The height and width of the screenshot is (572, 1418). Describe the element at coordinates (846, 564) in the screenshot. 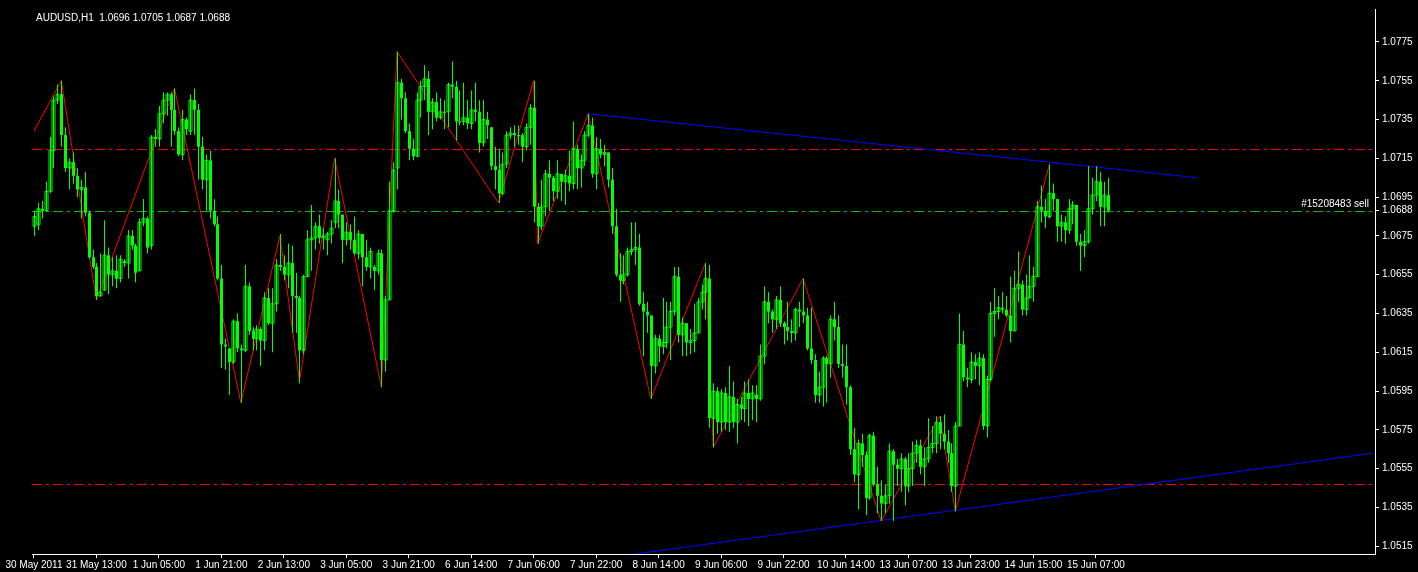

I see `x-tick-label: 10 Jun 14:00` at that location.